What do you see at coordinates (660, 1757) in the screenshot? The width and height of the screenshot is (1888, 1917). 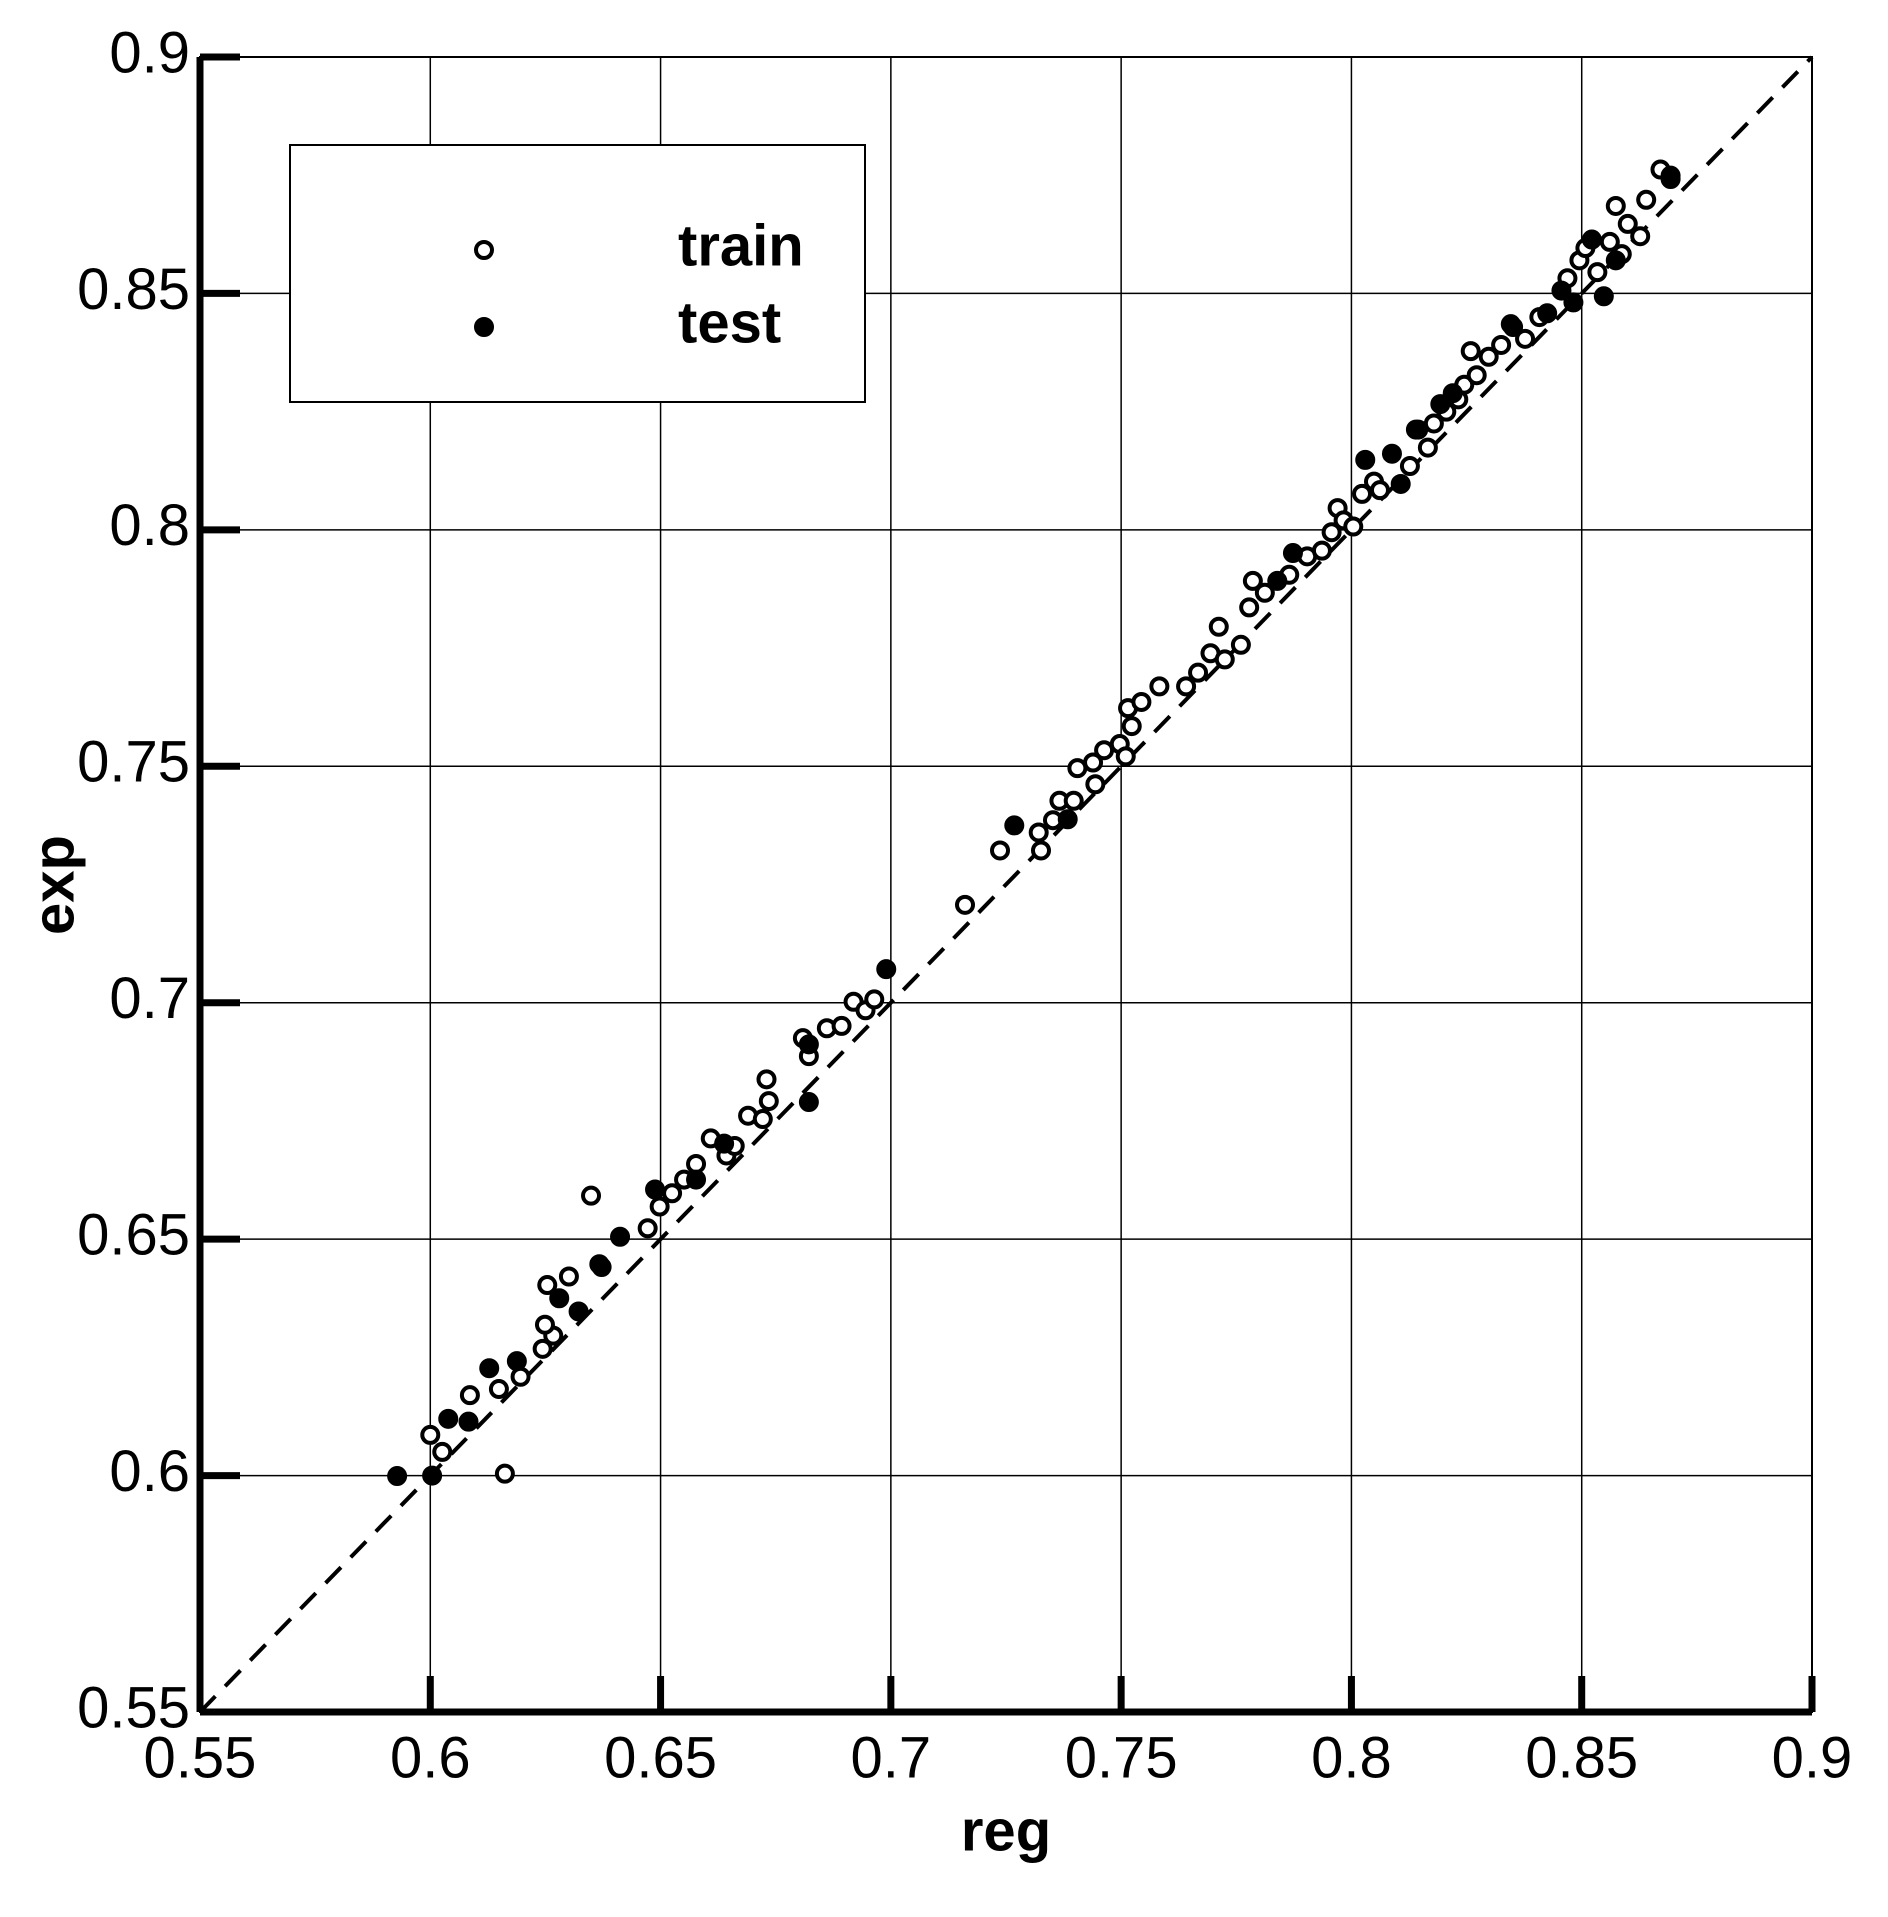 I see `x-tick-label: 0.65` at bounding box center [660, 1757].